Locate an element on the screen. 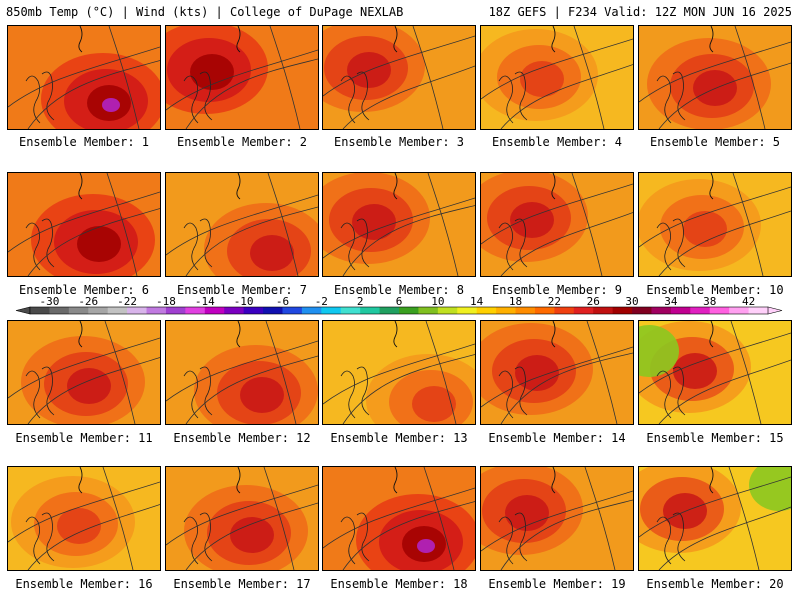  colorbar-tick-label: 2 is located at coordinates (360, 301).